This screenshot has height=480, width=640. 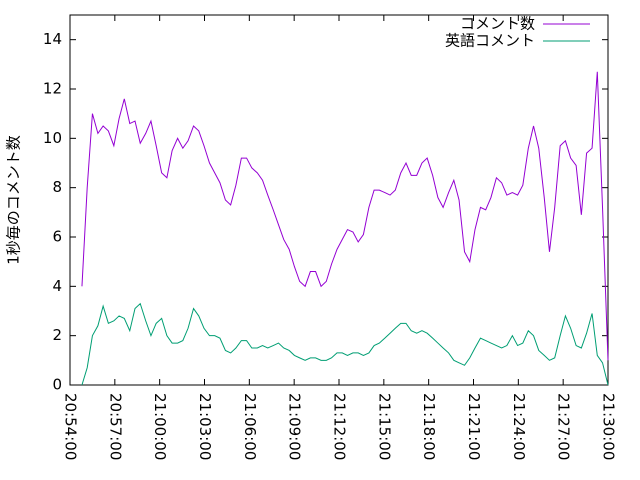 What do you see at coordinates (57, 286) in the screenshot?
I see `y-tick-label: 4` at bounding box center [57, 286].